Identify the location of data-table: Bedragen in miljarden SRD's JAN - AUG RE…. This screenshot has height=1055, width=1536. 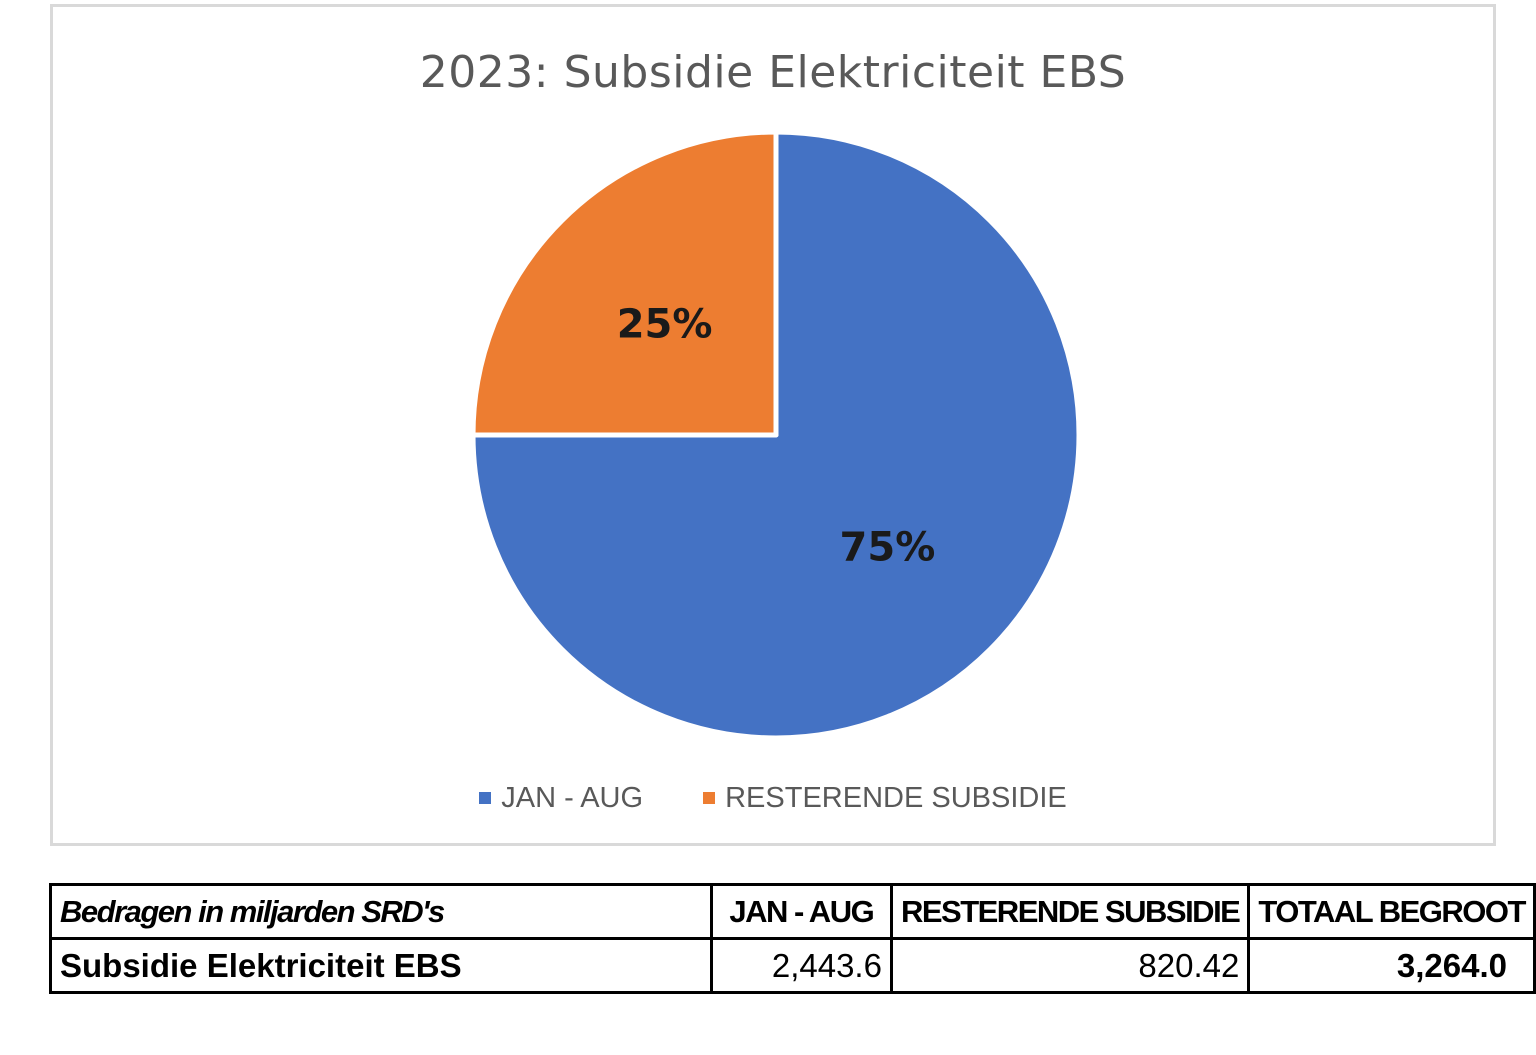
(792, 938).